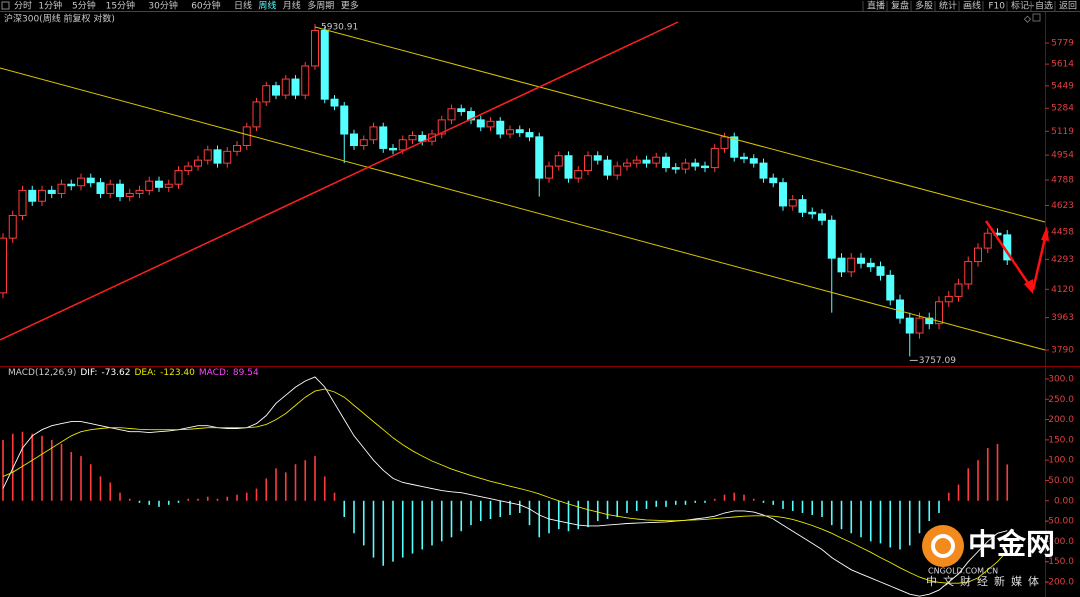 This screenshot has width=1080, height=597. I want to click on period-tab: 多周期, so click(320, 6).